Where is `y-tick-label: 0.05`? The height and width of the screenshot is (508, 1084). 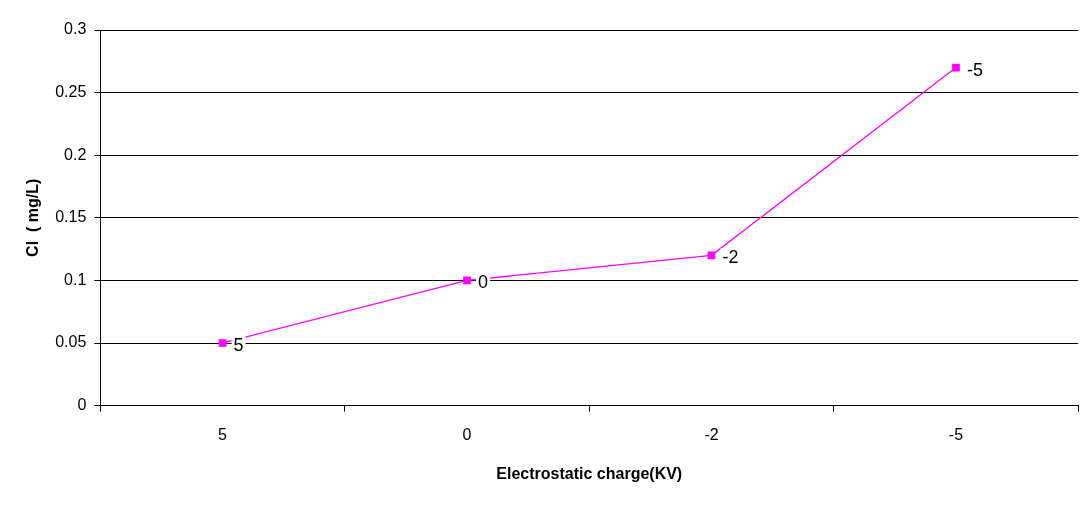 y-tick-label: 0.05 is located at coordinates (71, 342).